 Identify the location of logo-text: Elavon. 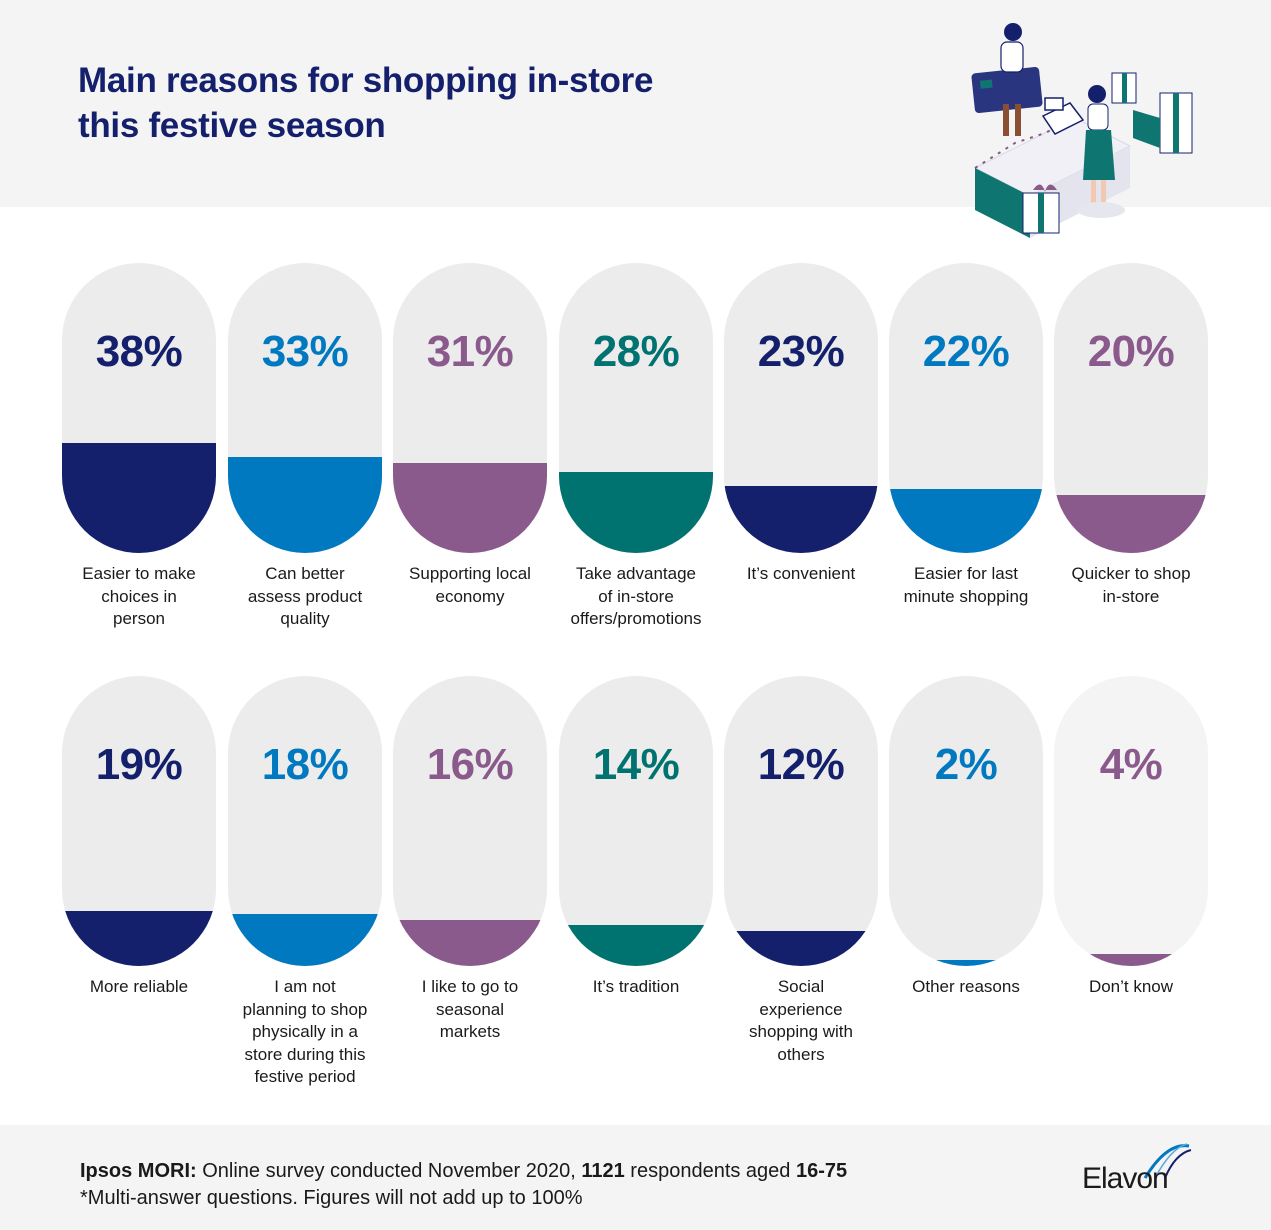
(1125, 1178).